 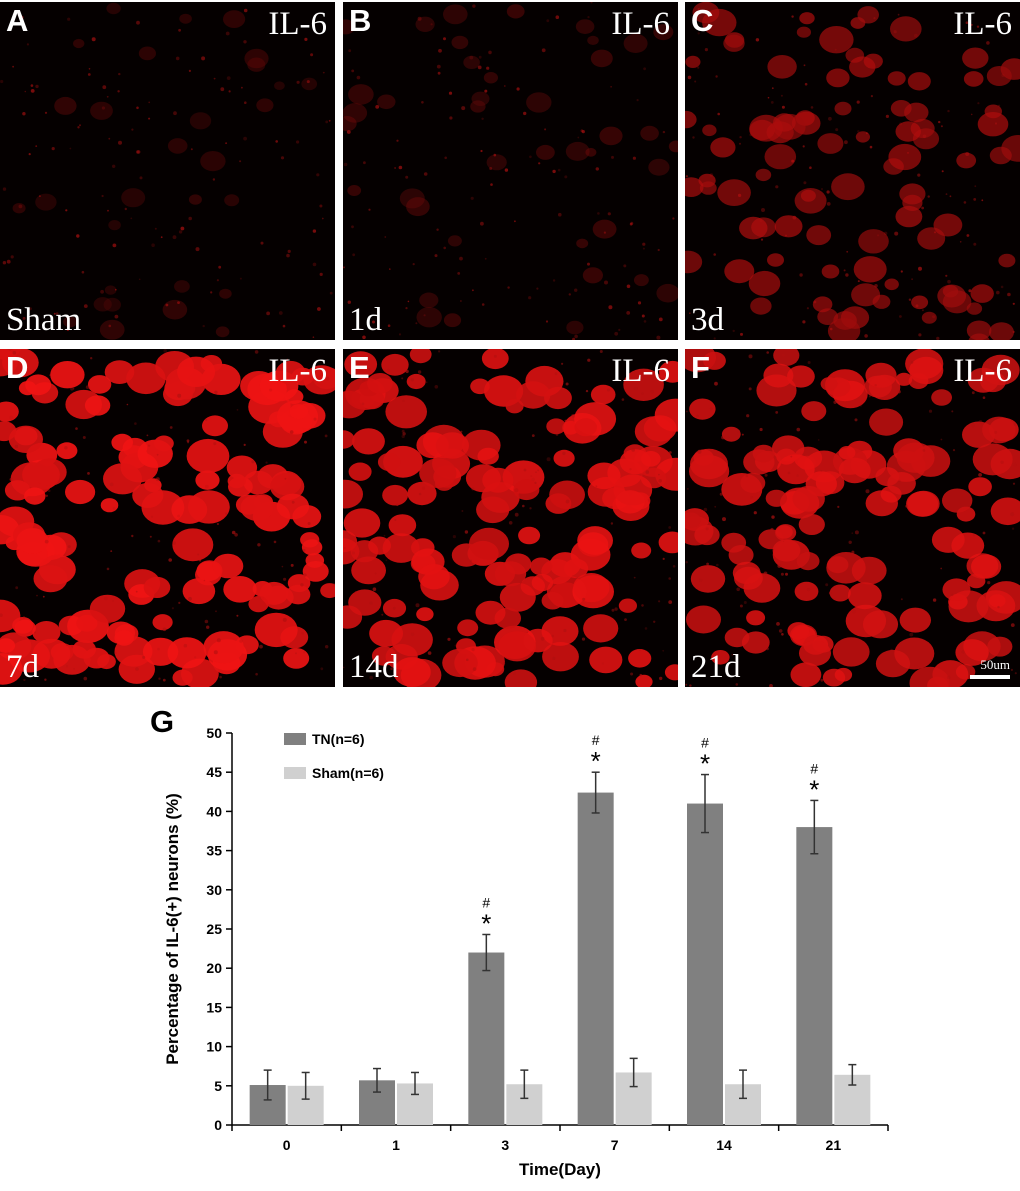 What do you see at coordinates (374, 667) in the screenshot?
I see `timepoint-label: 14d` at bounding box center [374, 667].